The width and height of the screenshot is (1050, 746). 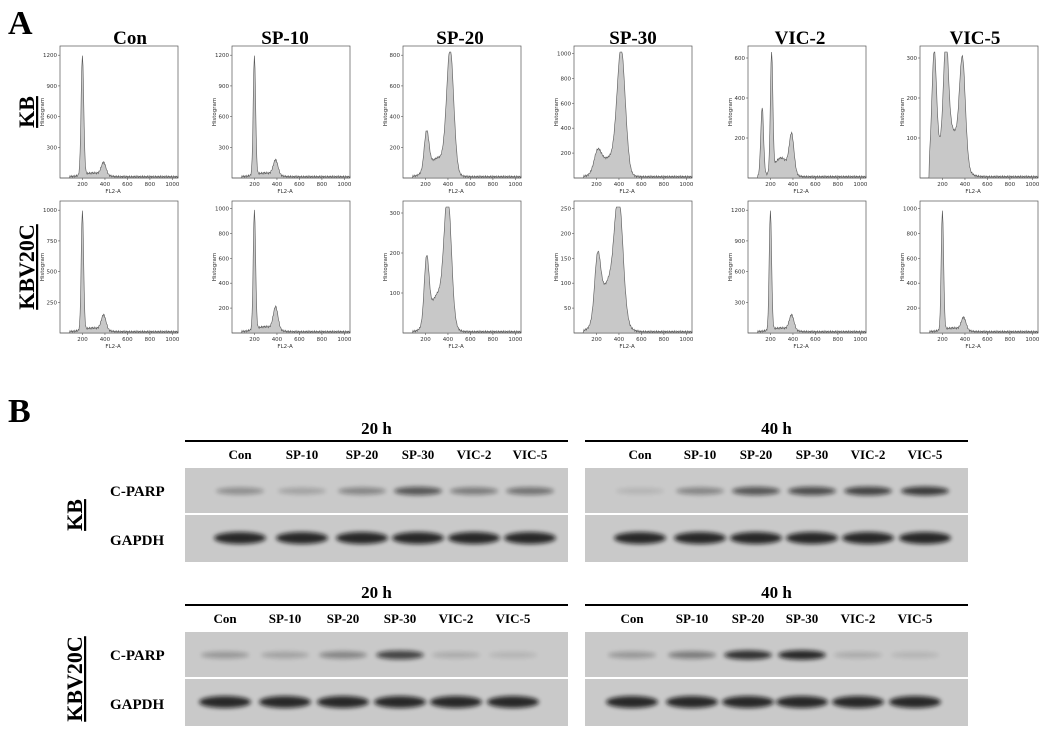 What do you see at coordinates (130, 38) in the screenshot?
I see `column-title: Con` at bounding box center [130, 38].